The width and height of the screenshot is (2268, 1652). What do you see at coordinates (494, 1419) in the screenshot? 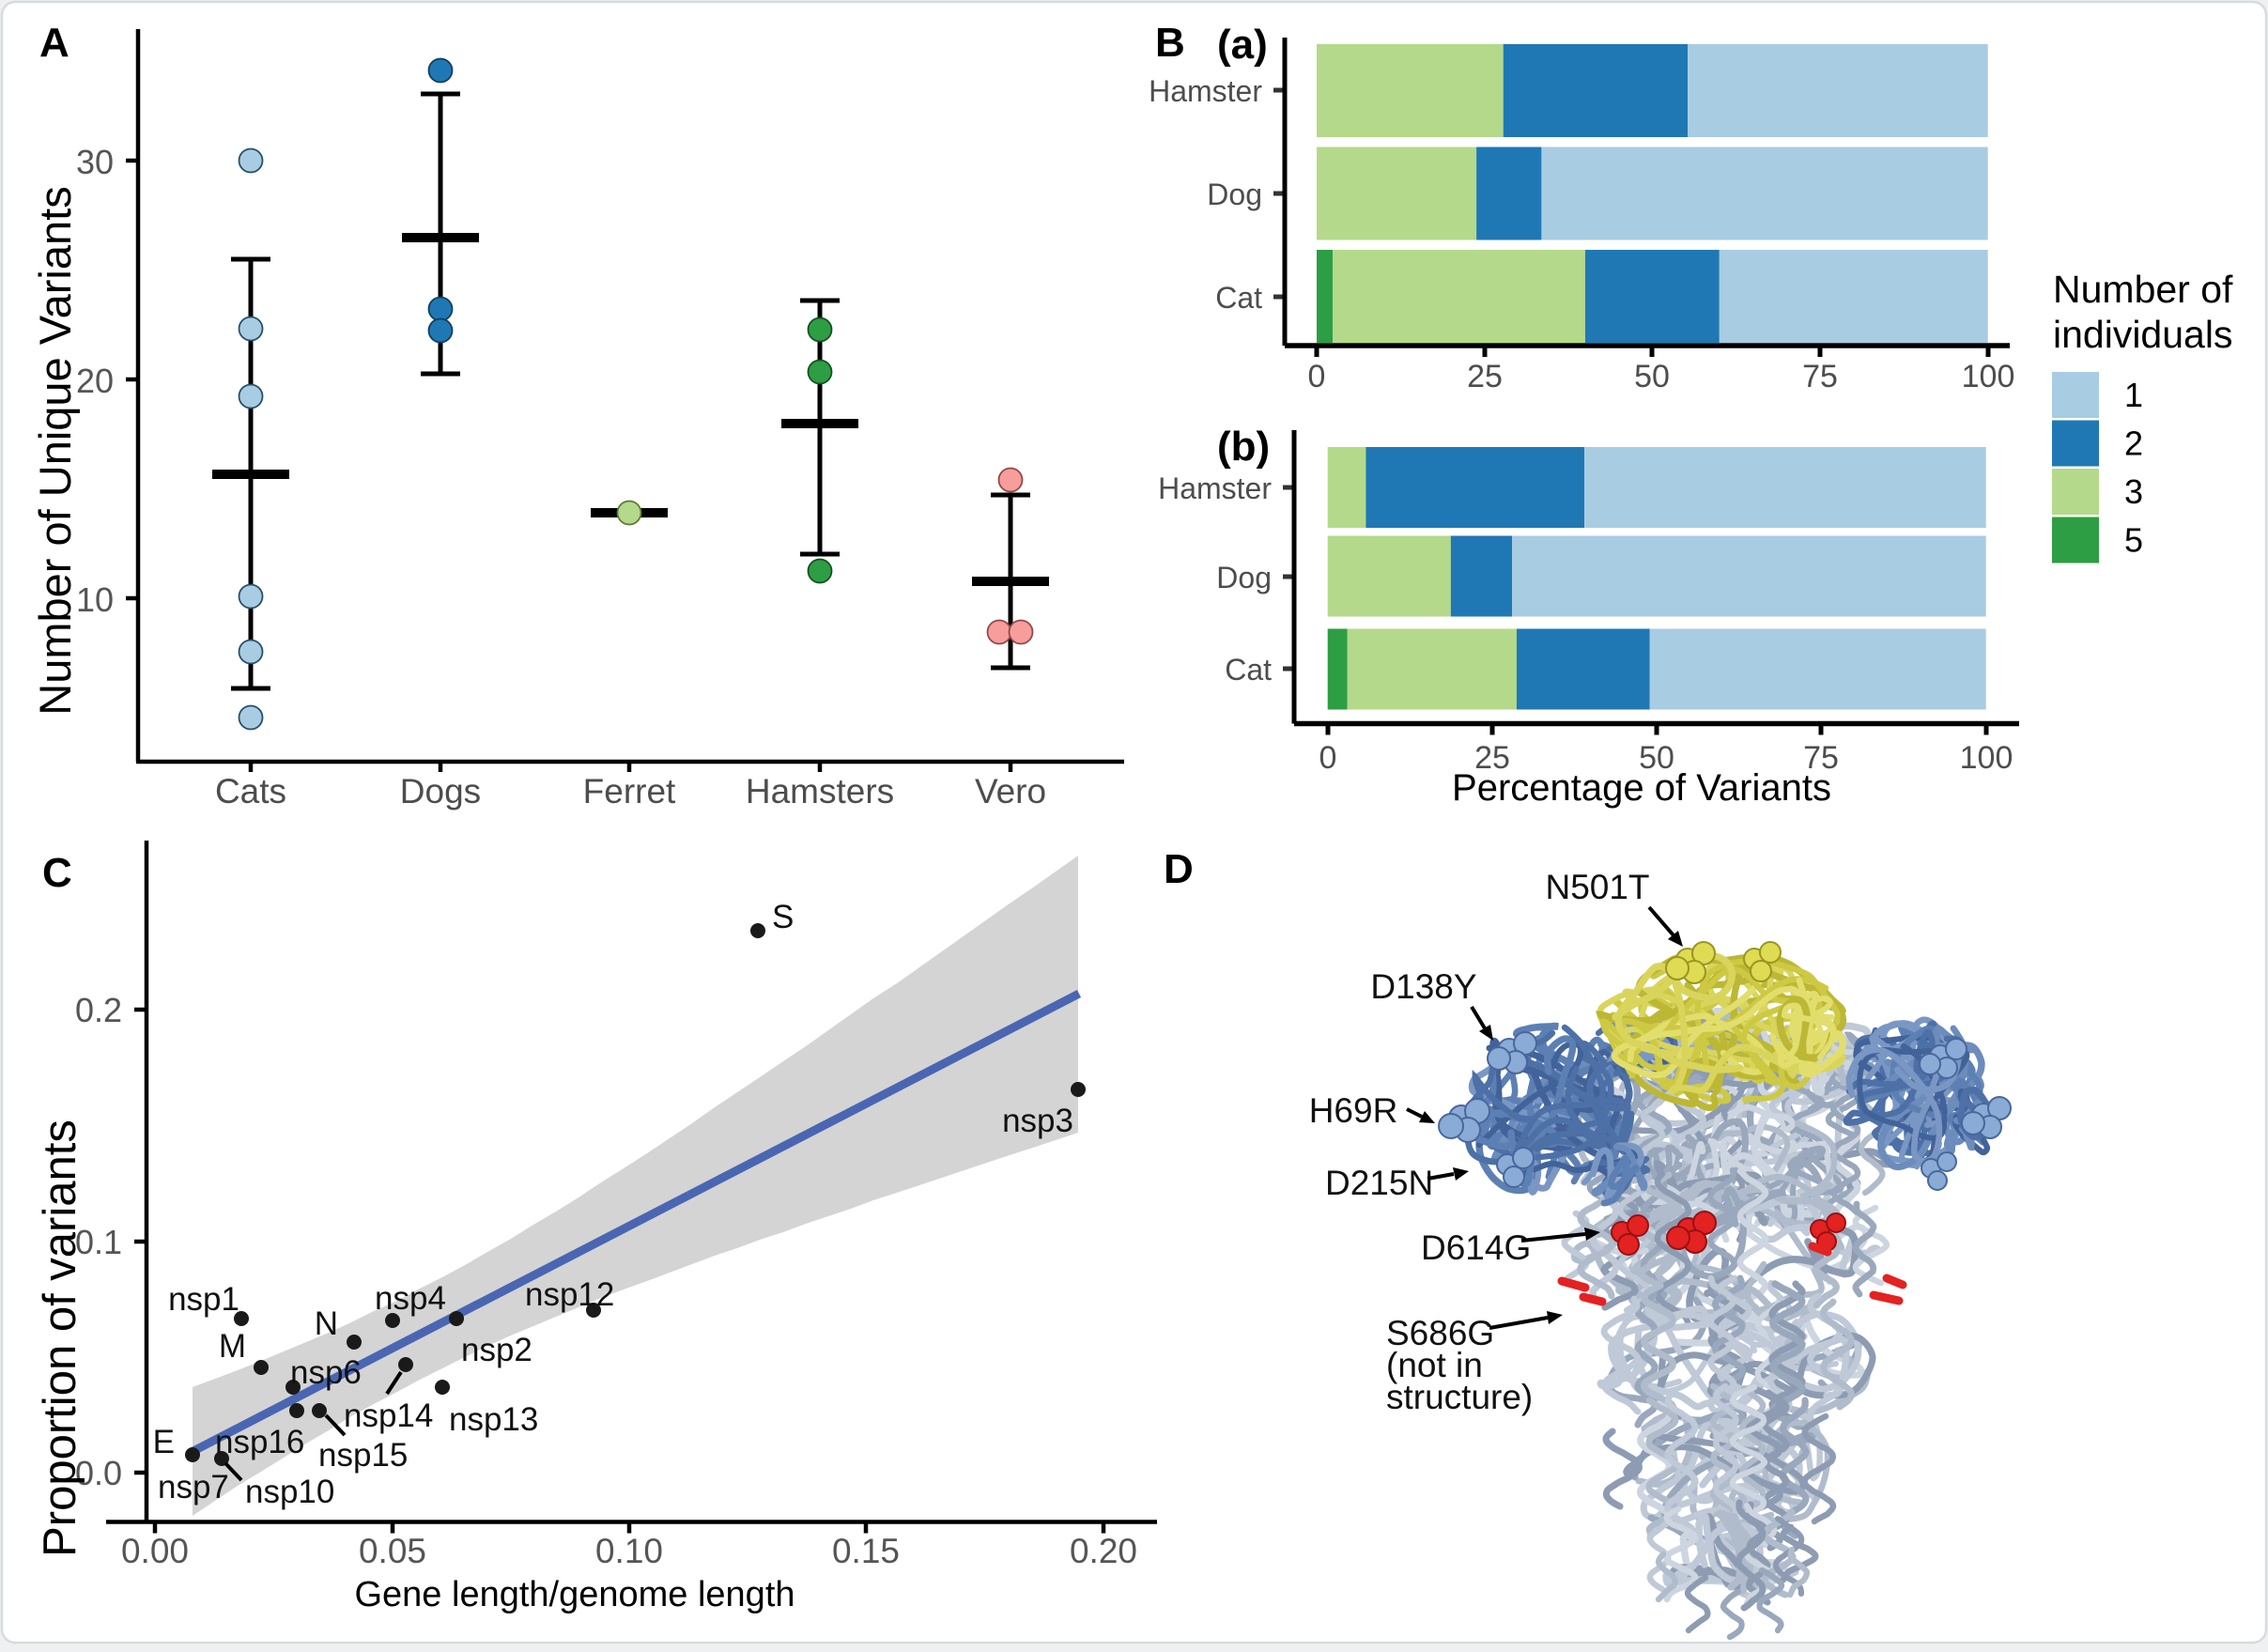
I see `svg-text: nsp13` at bounding box center [494, 1419].